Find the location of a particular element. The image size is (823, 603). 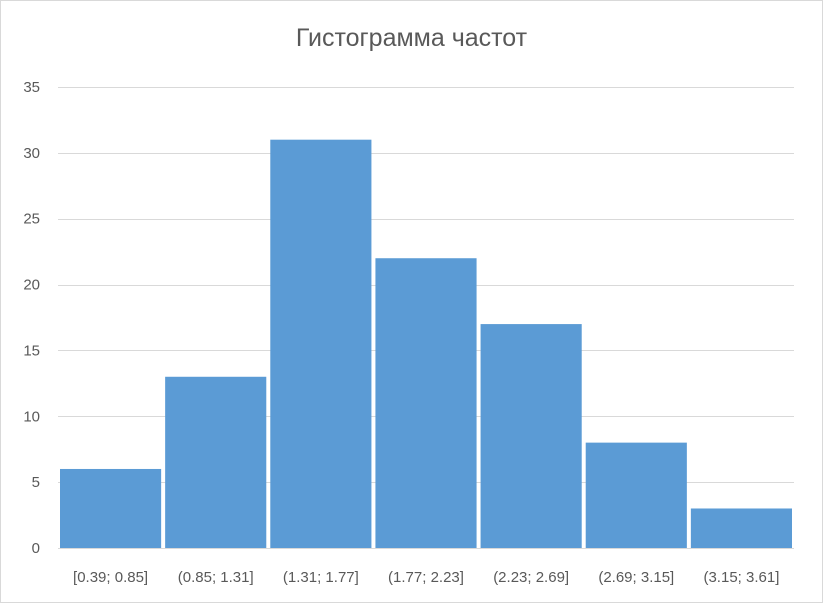

x-tick-label-7: (3.15; 3.61] is located at coordinates (741, 577).